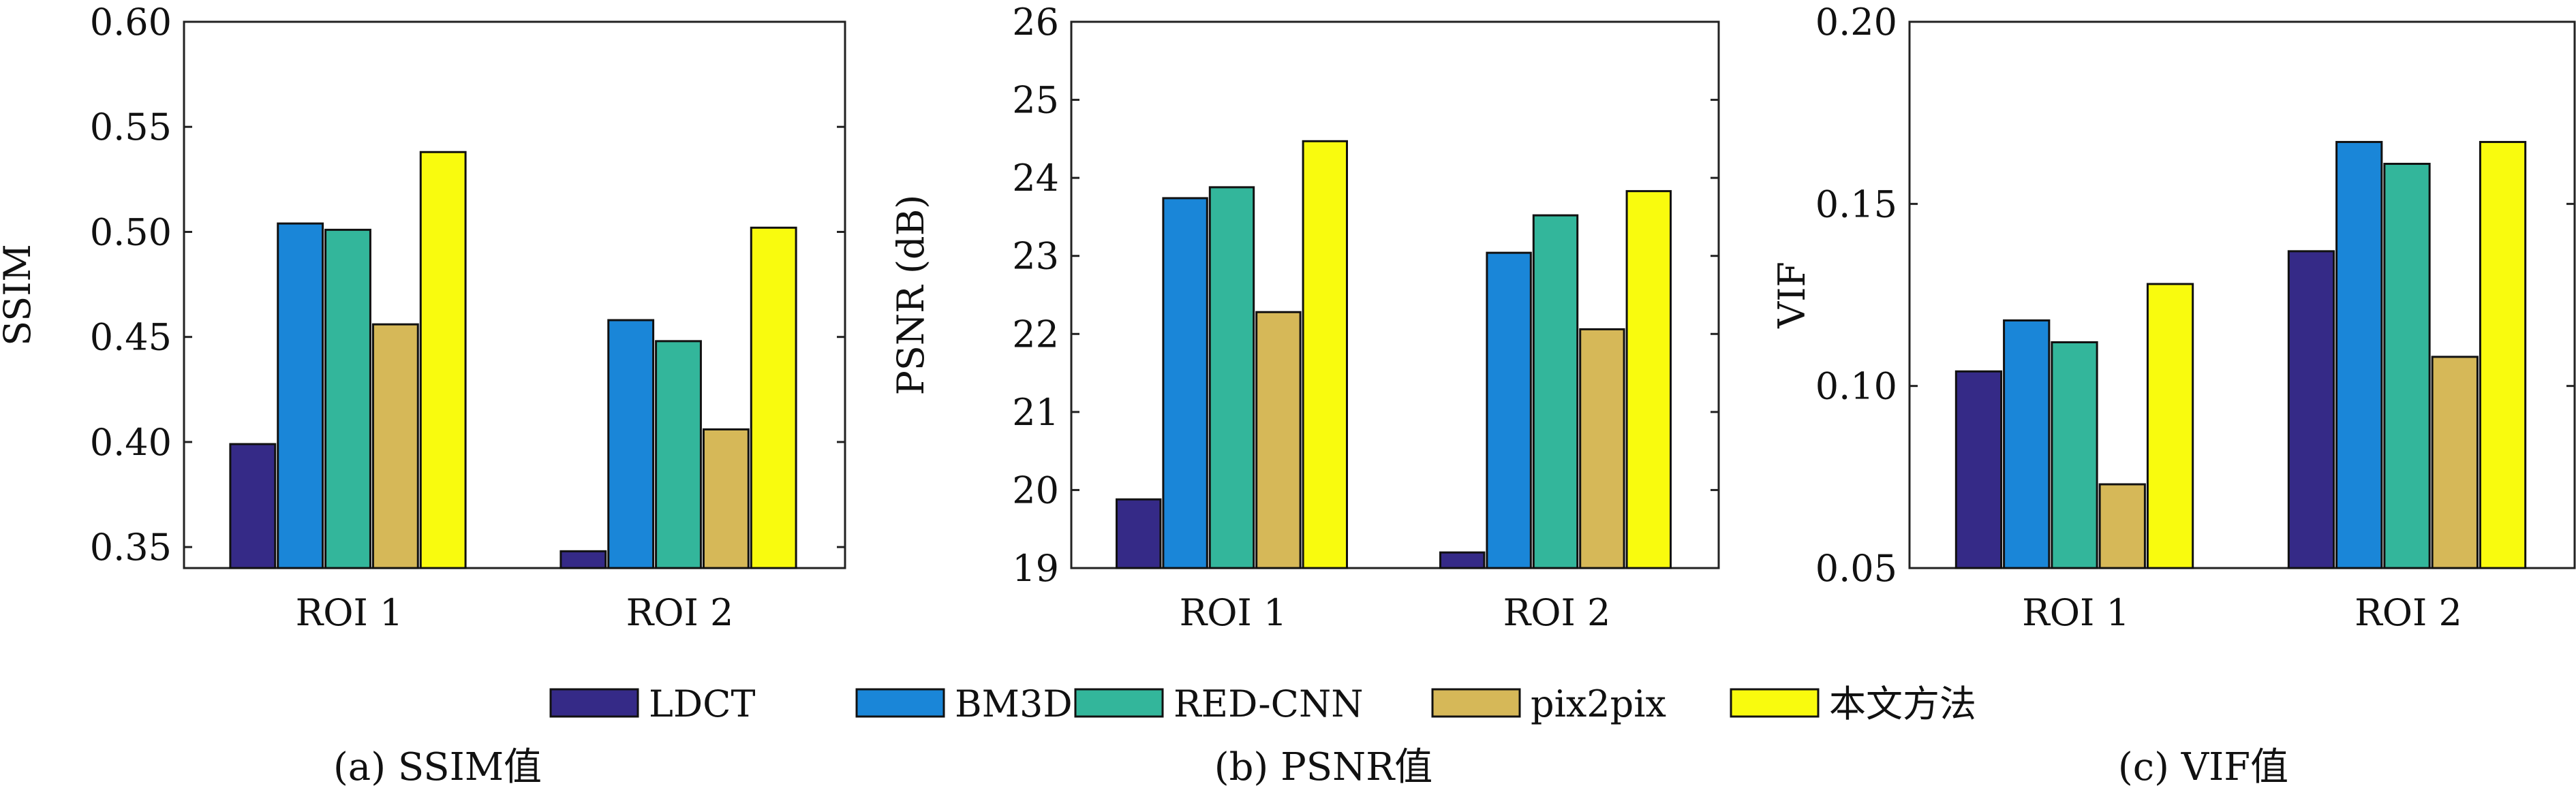  Describe the element at coordinates (2408, 612) in the screenshot. I see `vif-category-label: ROI 2` at that location.